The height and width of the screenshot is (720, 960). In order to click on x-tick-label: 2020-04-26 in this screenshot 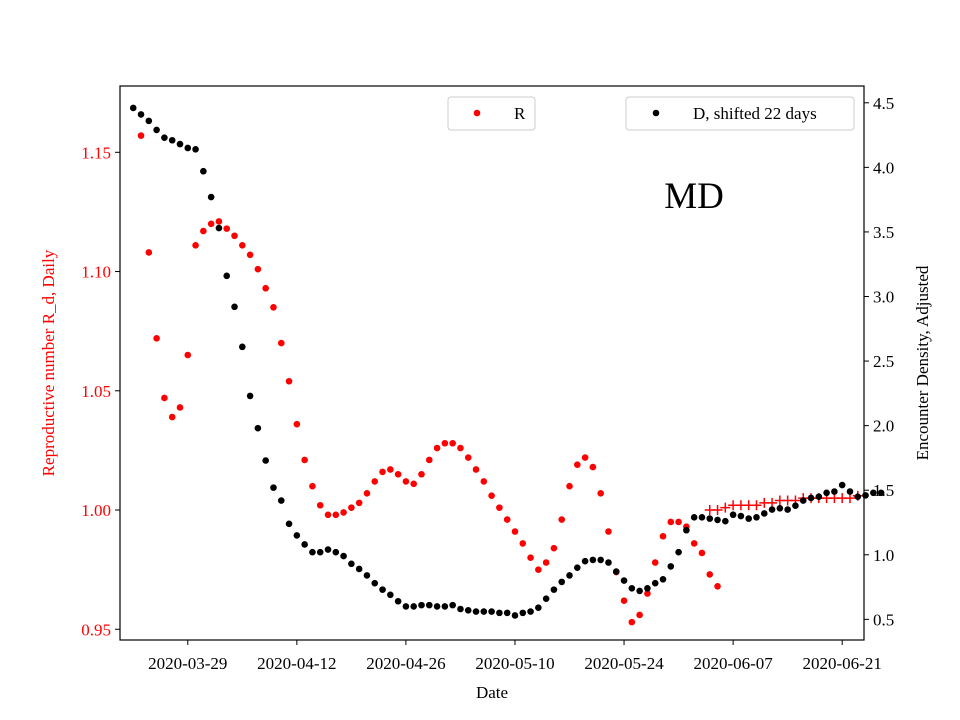, I will do `click(405, 663)`.